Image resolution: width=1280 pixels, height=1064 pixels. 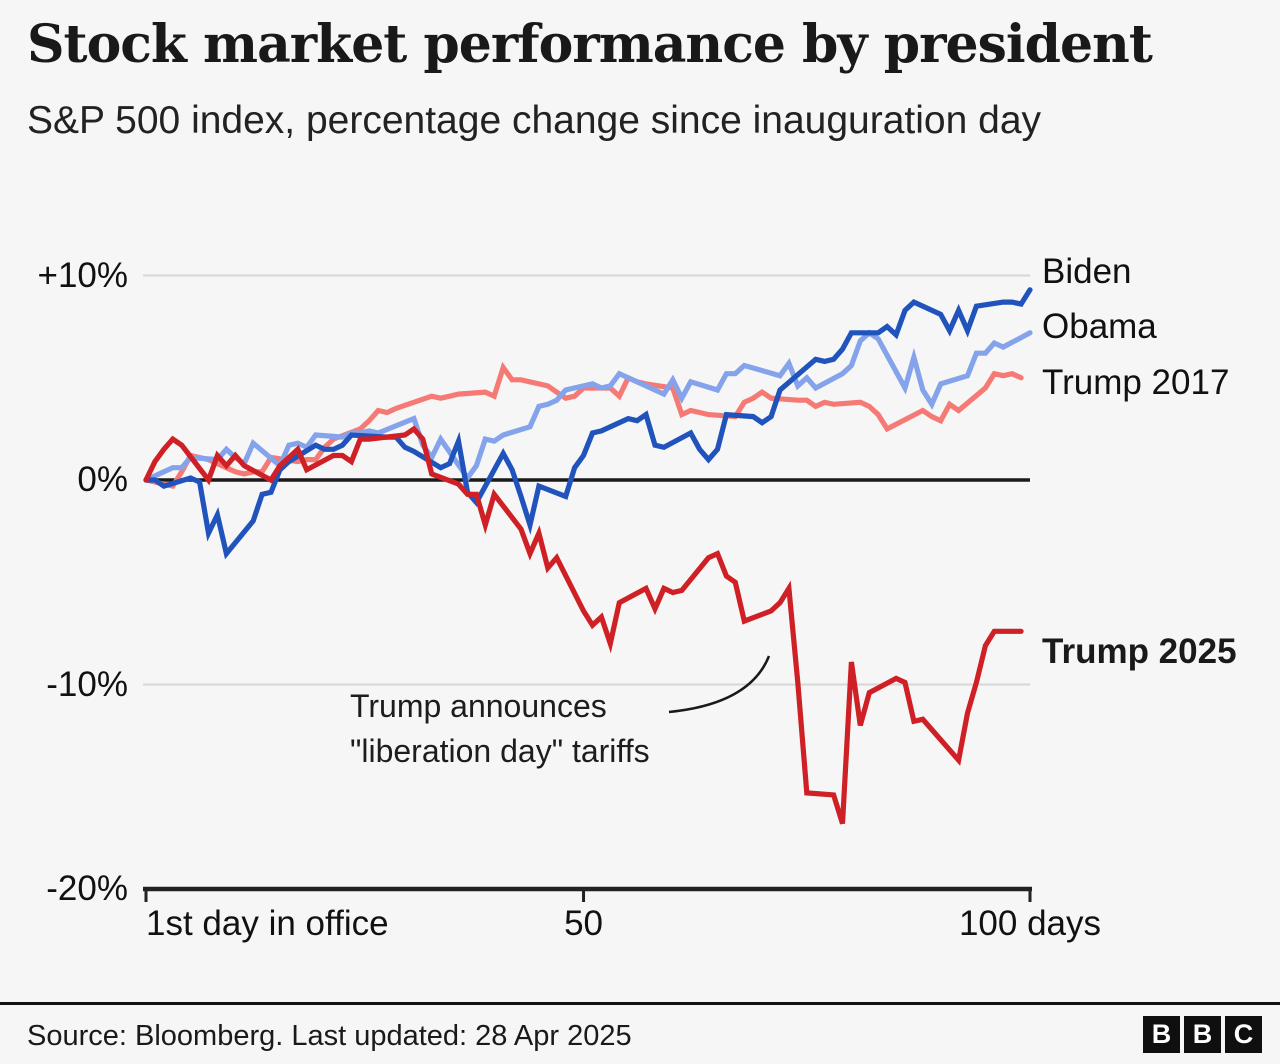 What do you see at coordinates (1030, 923) in the screenshot?
I see `x-axis-label-100: 100 days` at bounding box center [1030, 923].